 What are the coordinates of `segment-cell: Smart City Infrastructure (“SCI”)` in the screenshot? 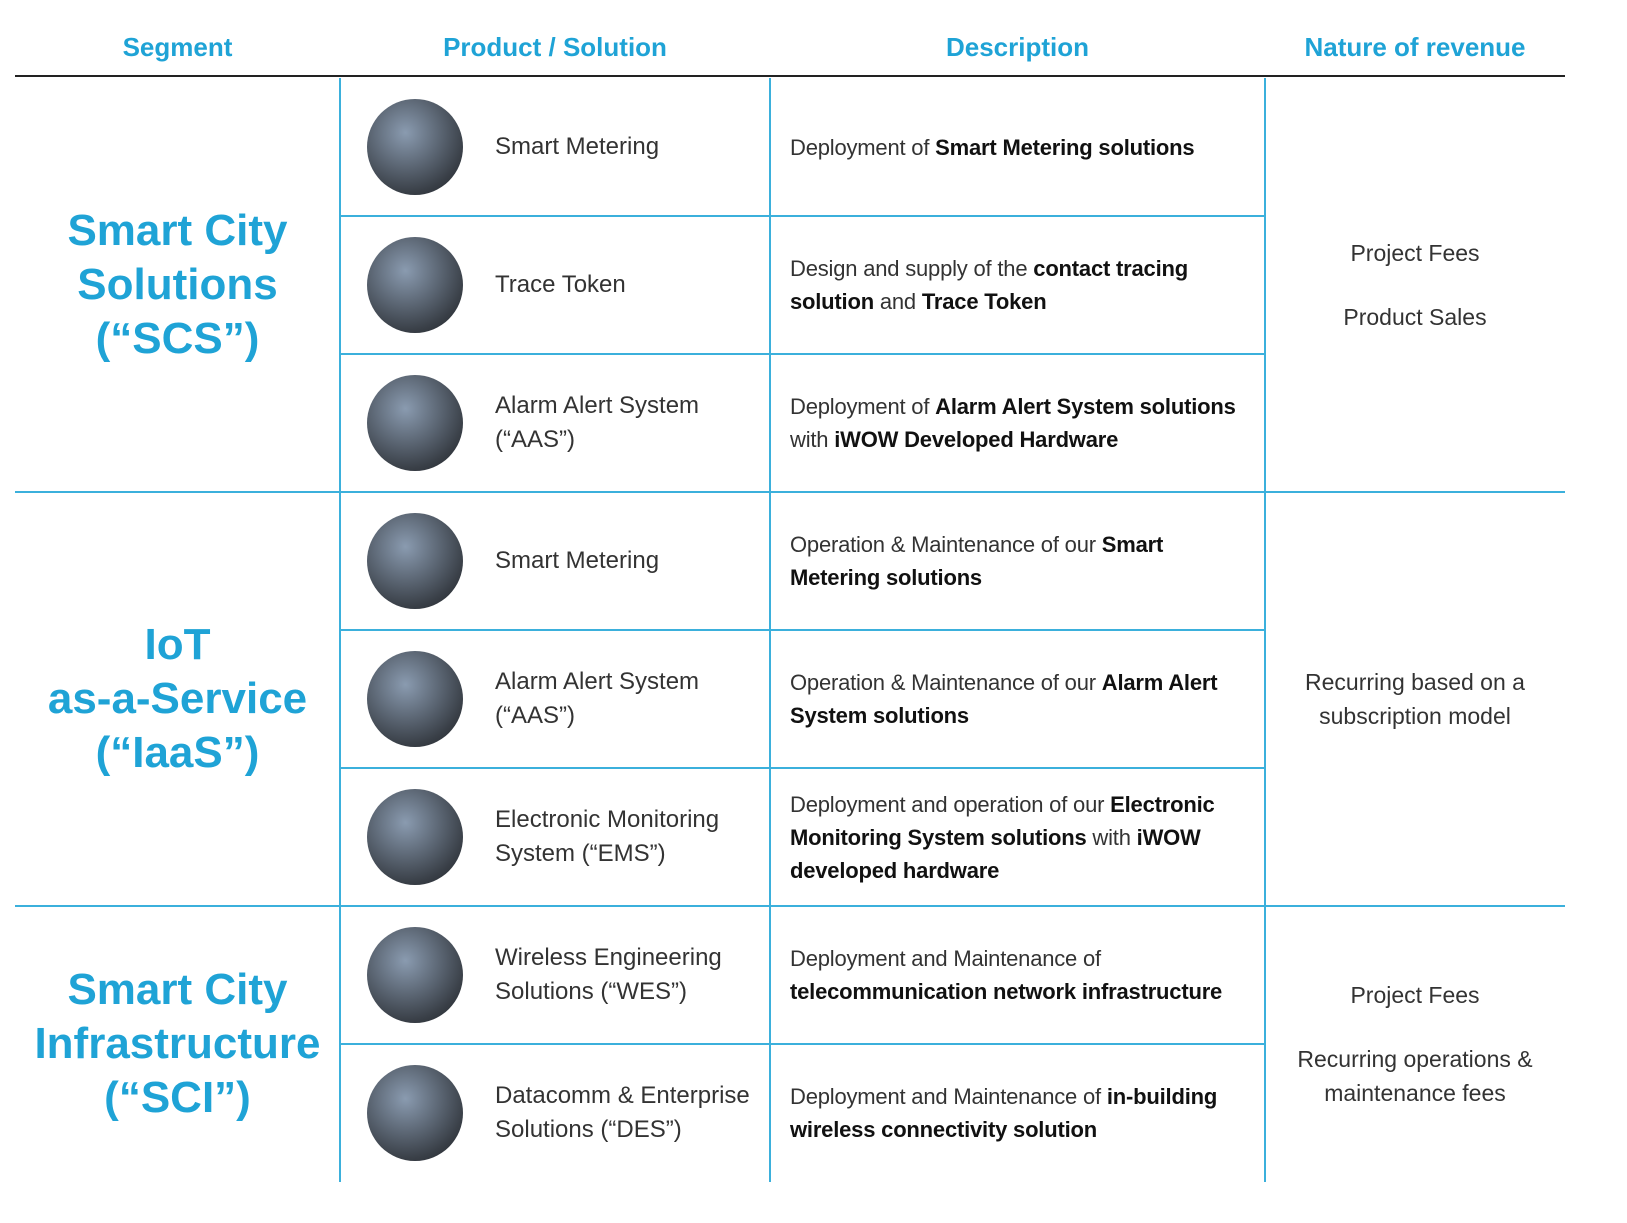 It's located at (177, 1044).